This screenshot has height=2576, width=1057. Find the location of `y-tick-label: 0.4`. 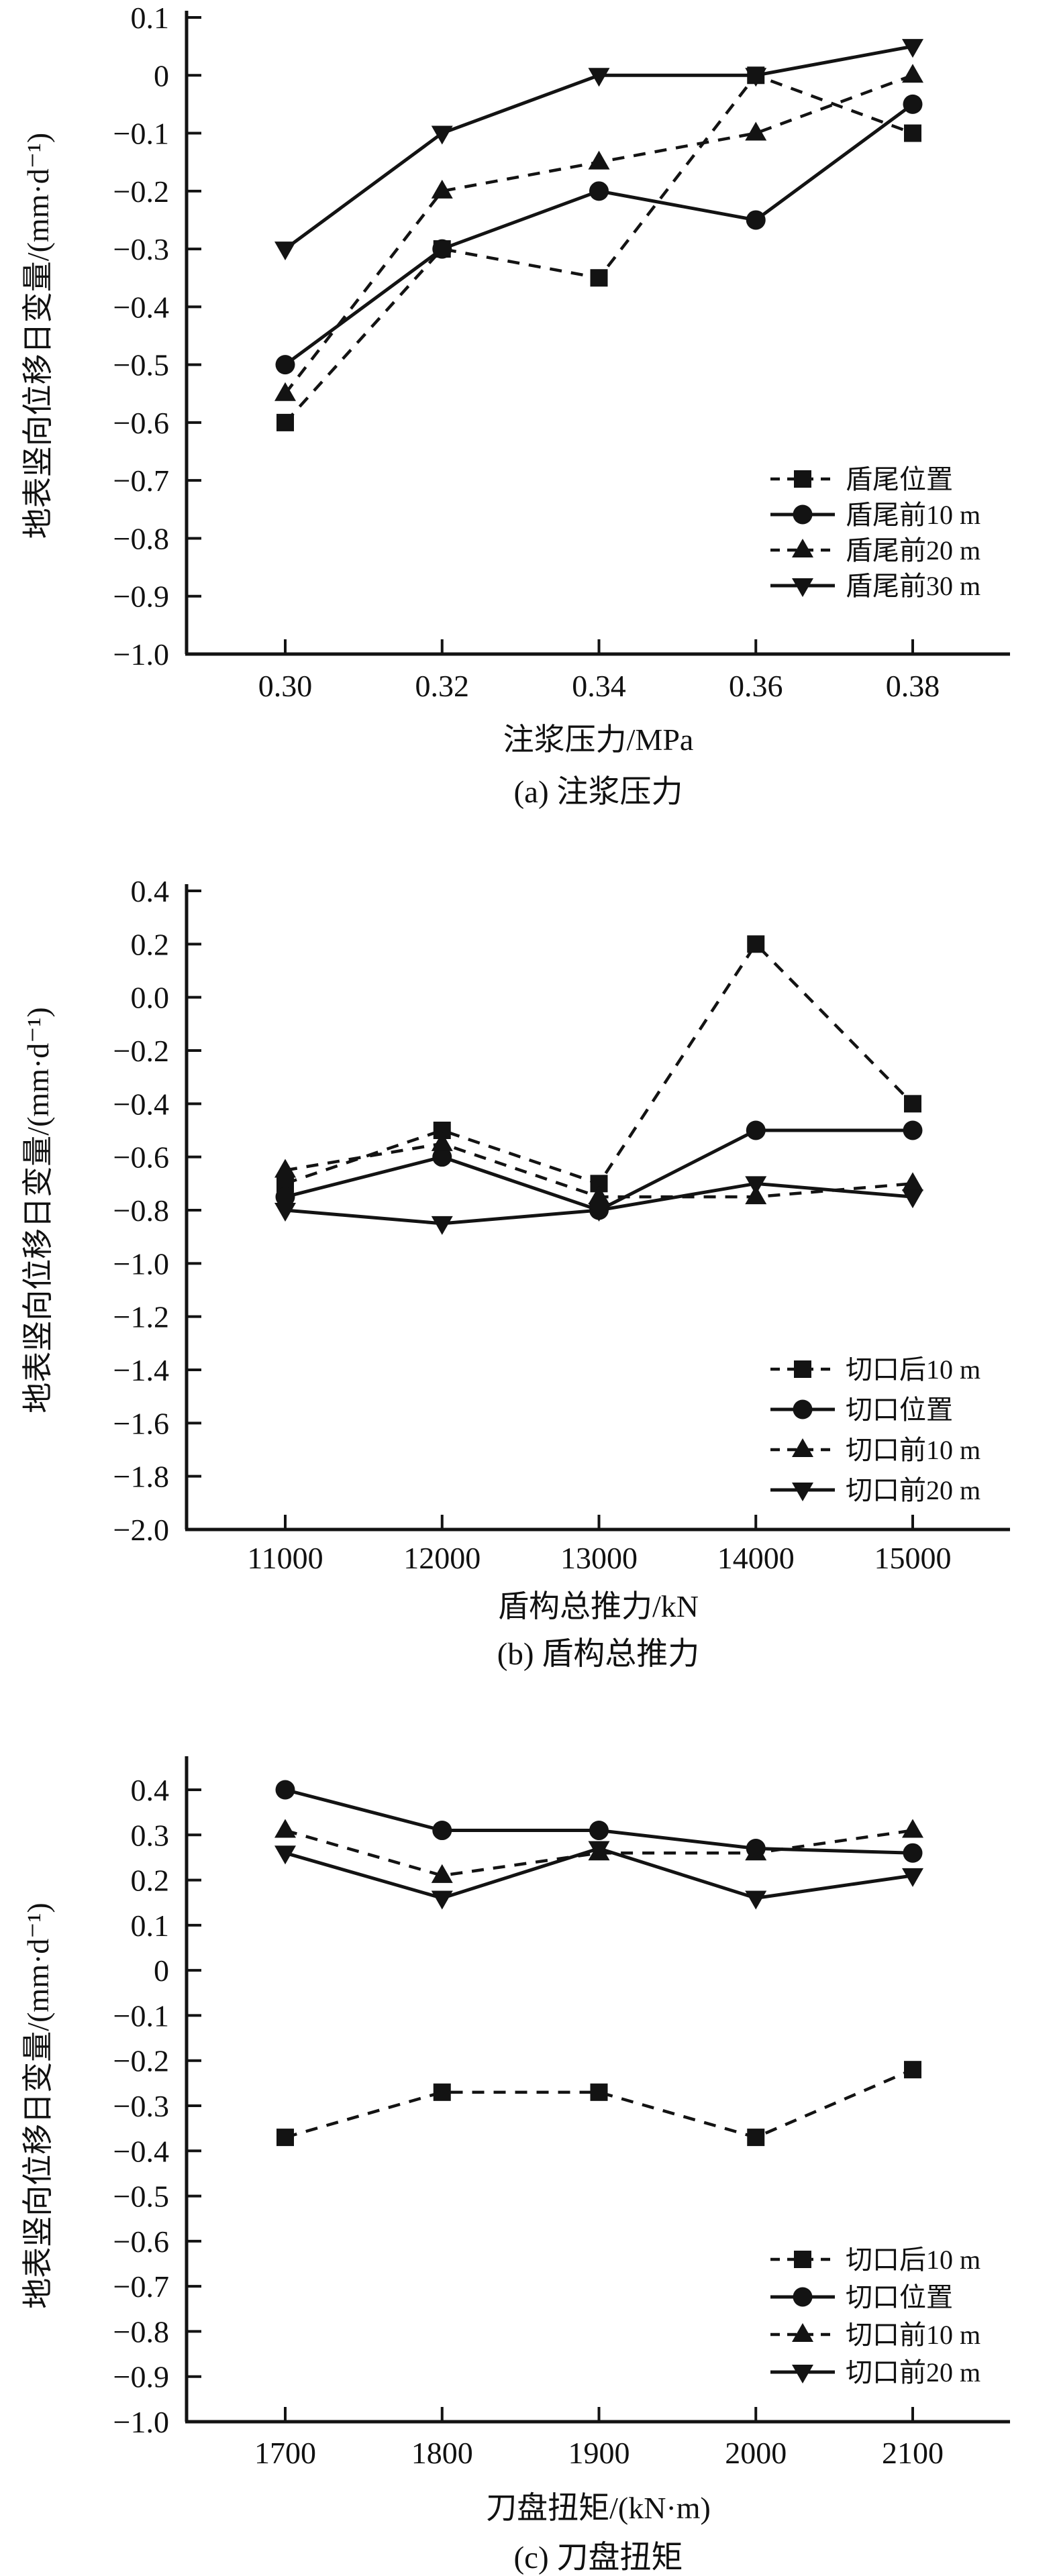

y-tick-label: 0.4 is located at coordinates (150, 1790).